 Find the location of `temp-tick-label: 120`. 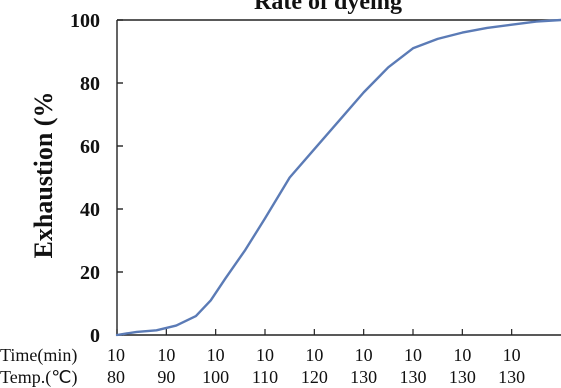

temp-tick-label: 120 is located at coordinates (314, 377).